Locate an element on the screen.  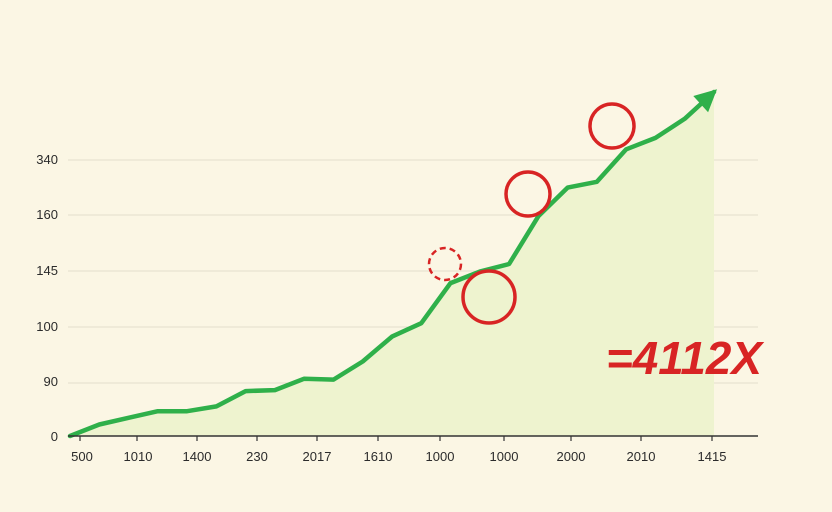
x-tick-label: 1400 is located at coordinates (197, 456).